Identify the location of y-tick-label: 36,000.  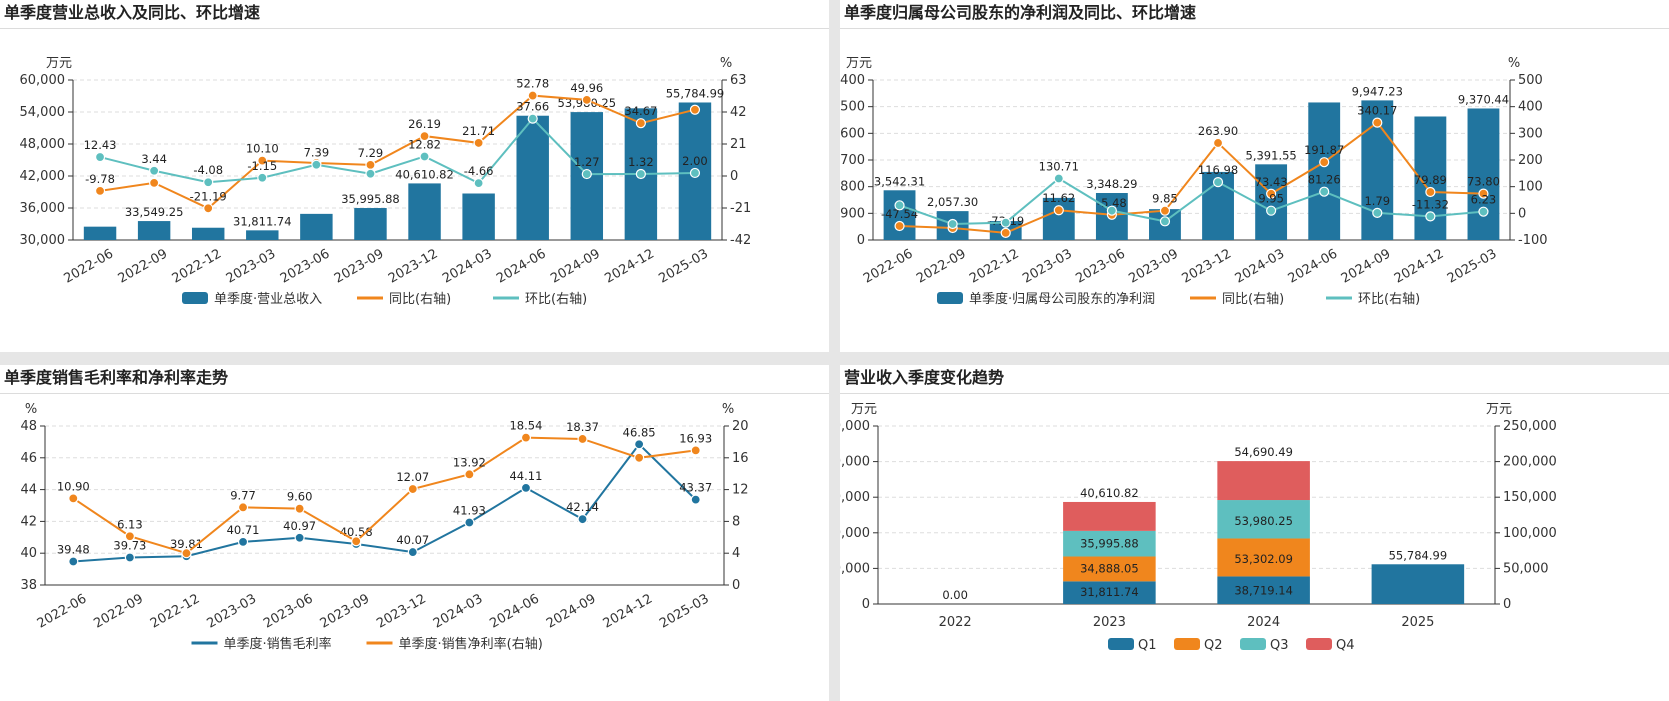
(43, 208).